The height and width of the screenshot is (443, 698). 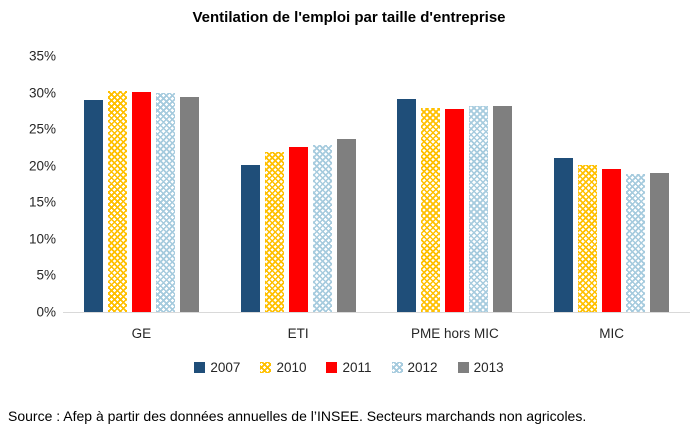 I want to click on bar-2011-mic, so click(x=612, y=240).